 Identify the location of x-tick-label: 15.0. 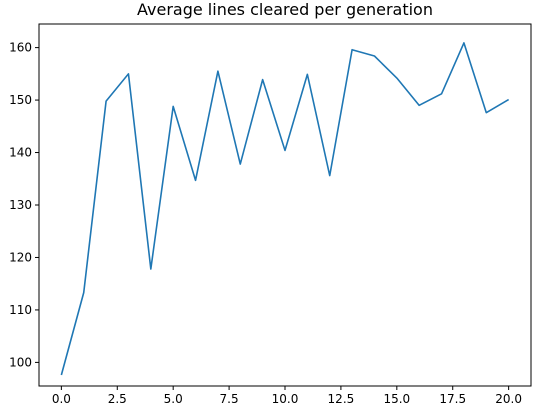
(396, 399).